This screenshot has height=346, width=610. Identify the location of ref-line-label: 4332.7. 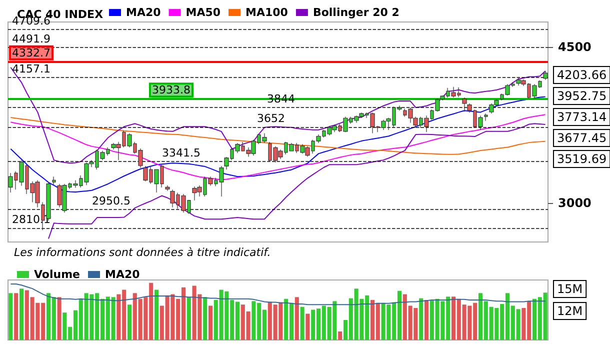
(31, 53).